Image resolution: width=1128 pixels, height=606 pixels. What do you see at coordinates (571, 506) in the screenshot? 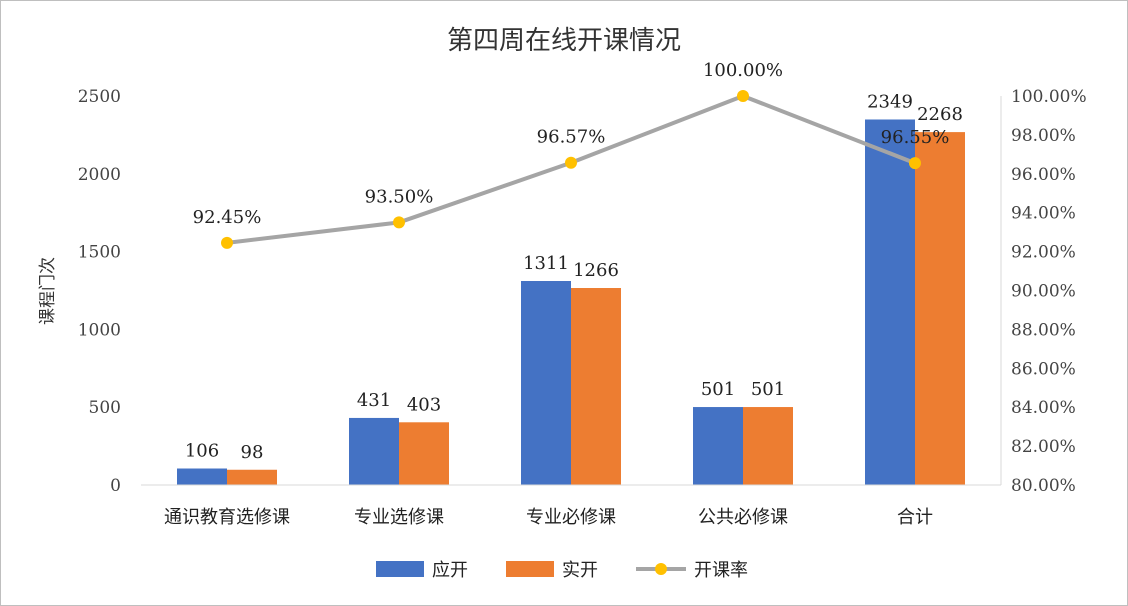
I see `category-axis: 通识教育选修课 专业选修课 专业必修课 公共必修课 合计` at bounding box center [571, 506].